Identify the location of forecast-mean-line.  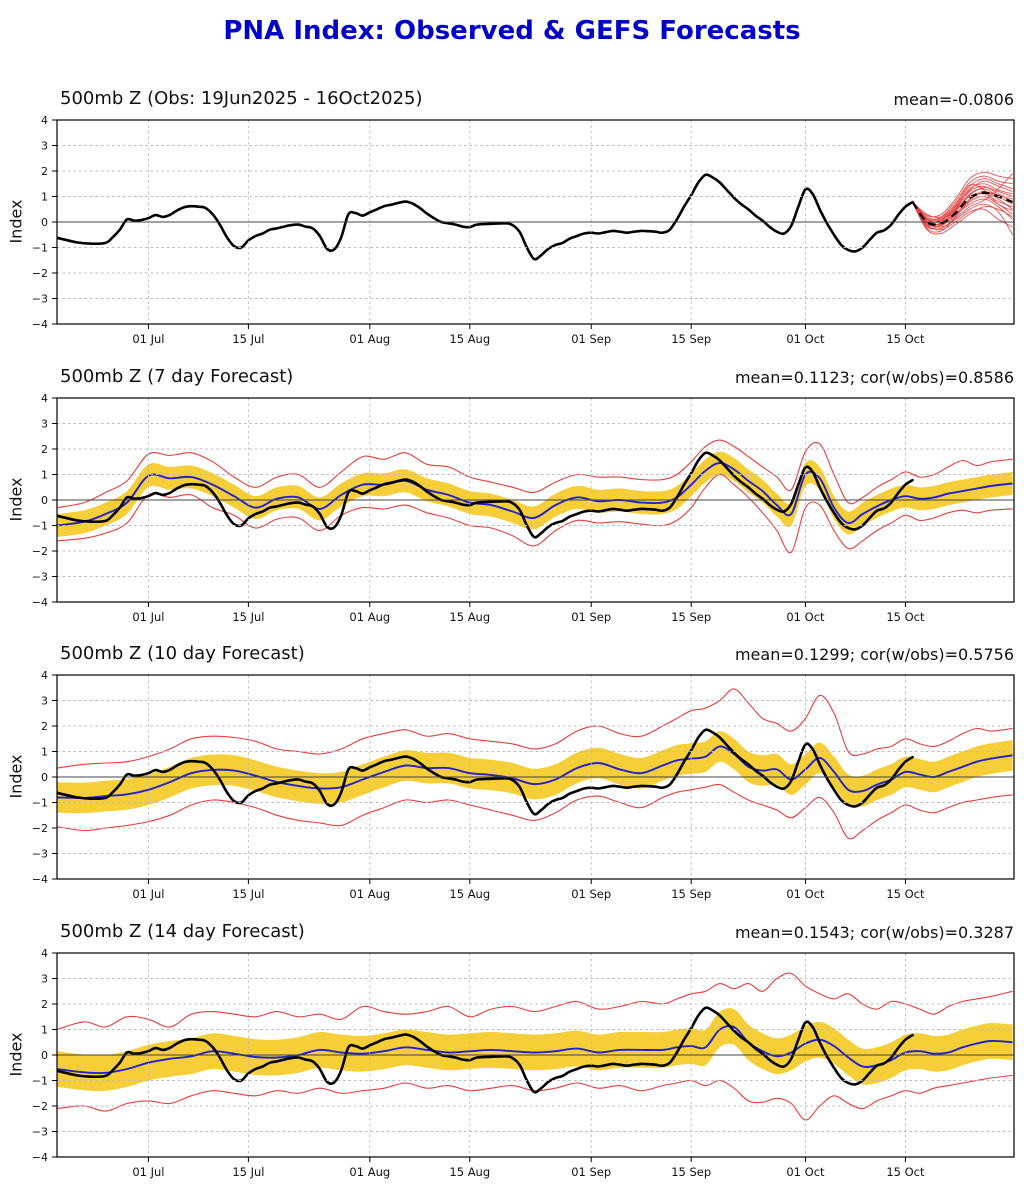
(535, 772).